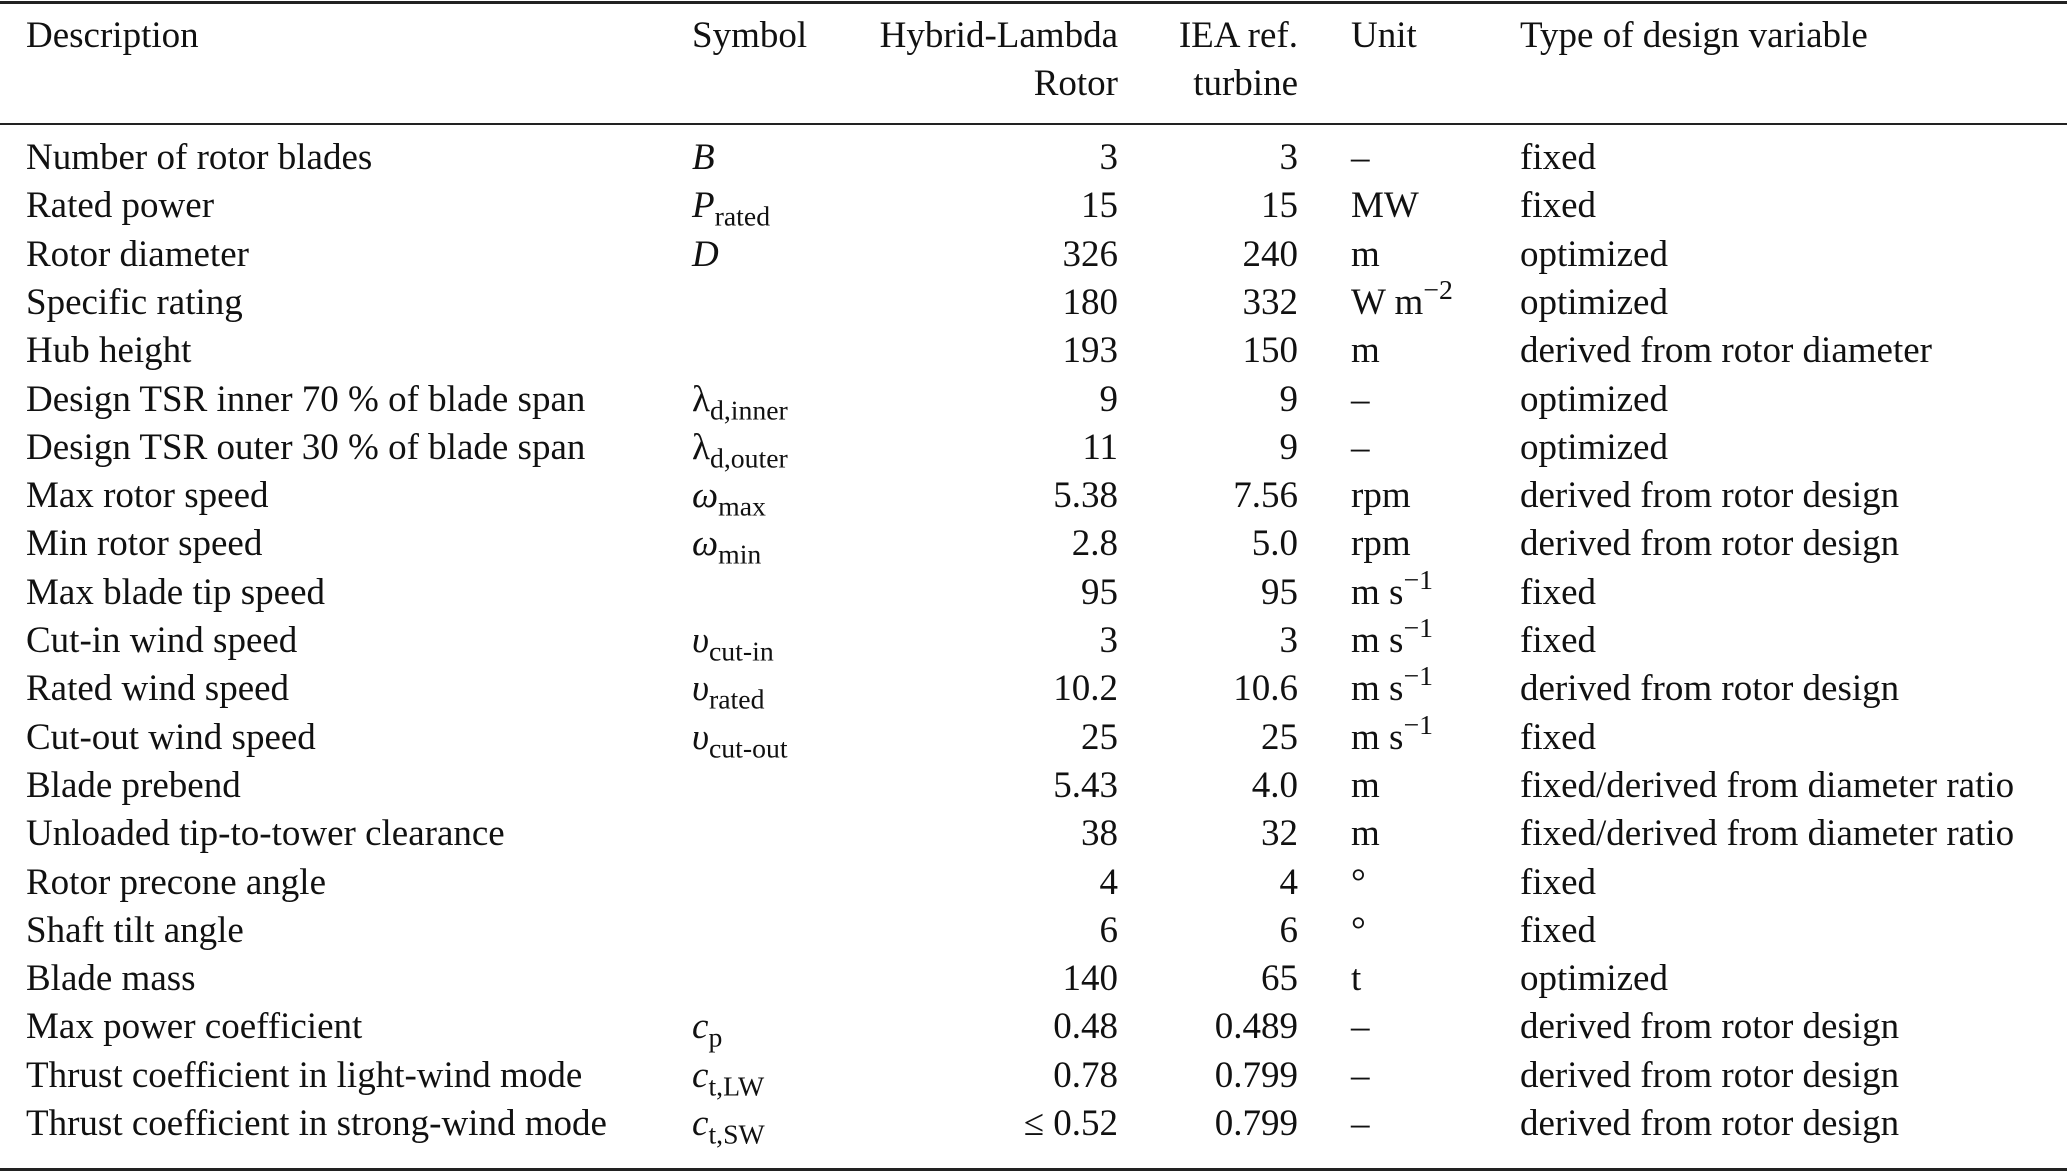 The width and height of the screenshot is (2067, 1173). What do you see at coordinates (741, 652) in the screenshot?
I see `symbol-subscript: cut-in` at bounding box center [741, 652].